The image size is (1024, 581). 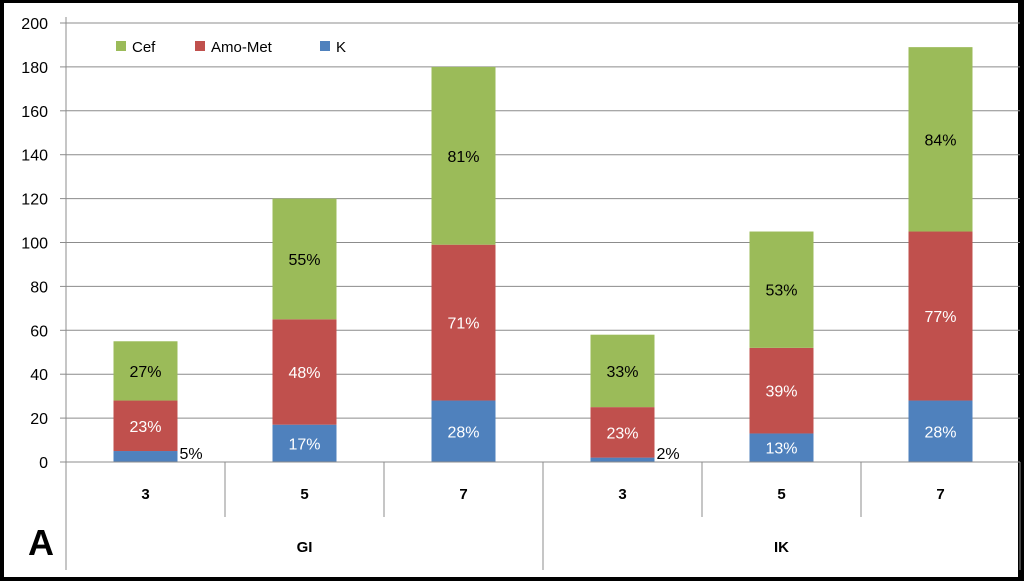 What do you see at coordinates (39, 419) in the screenshot?
I see `y-tick-label: 20` at bounding box center [39, 419].